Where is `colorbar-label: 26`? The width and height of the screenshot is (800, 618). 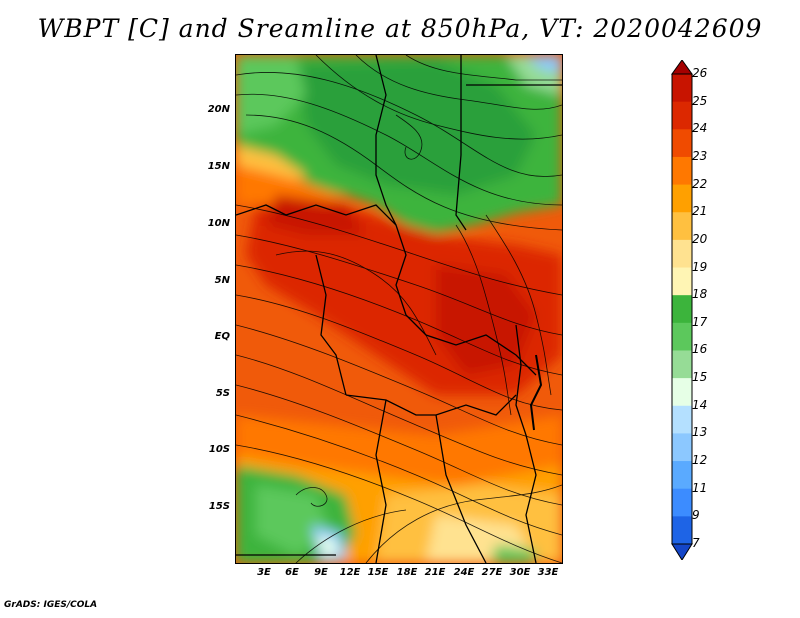 colorbar-label: 26 is located at coordinates (700, 73).